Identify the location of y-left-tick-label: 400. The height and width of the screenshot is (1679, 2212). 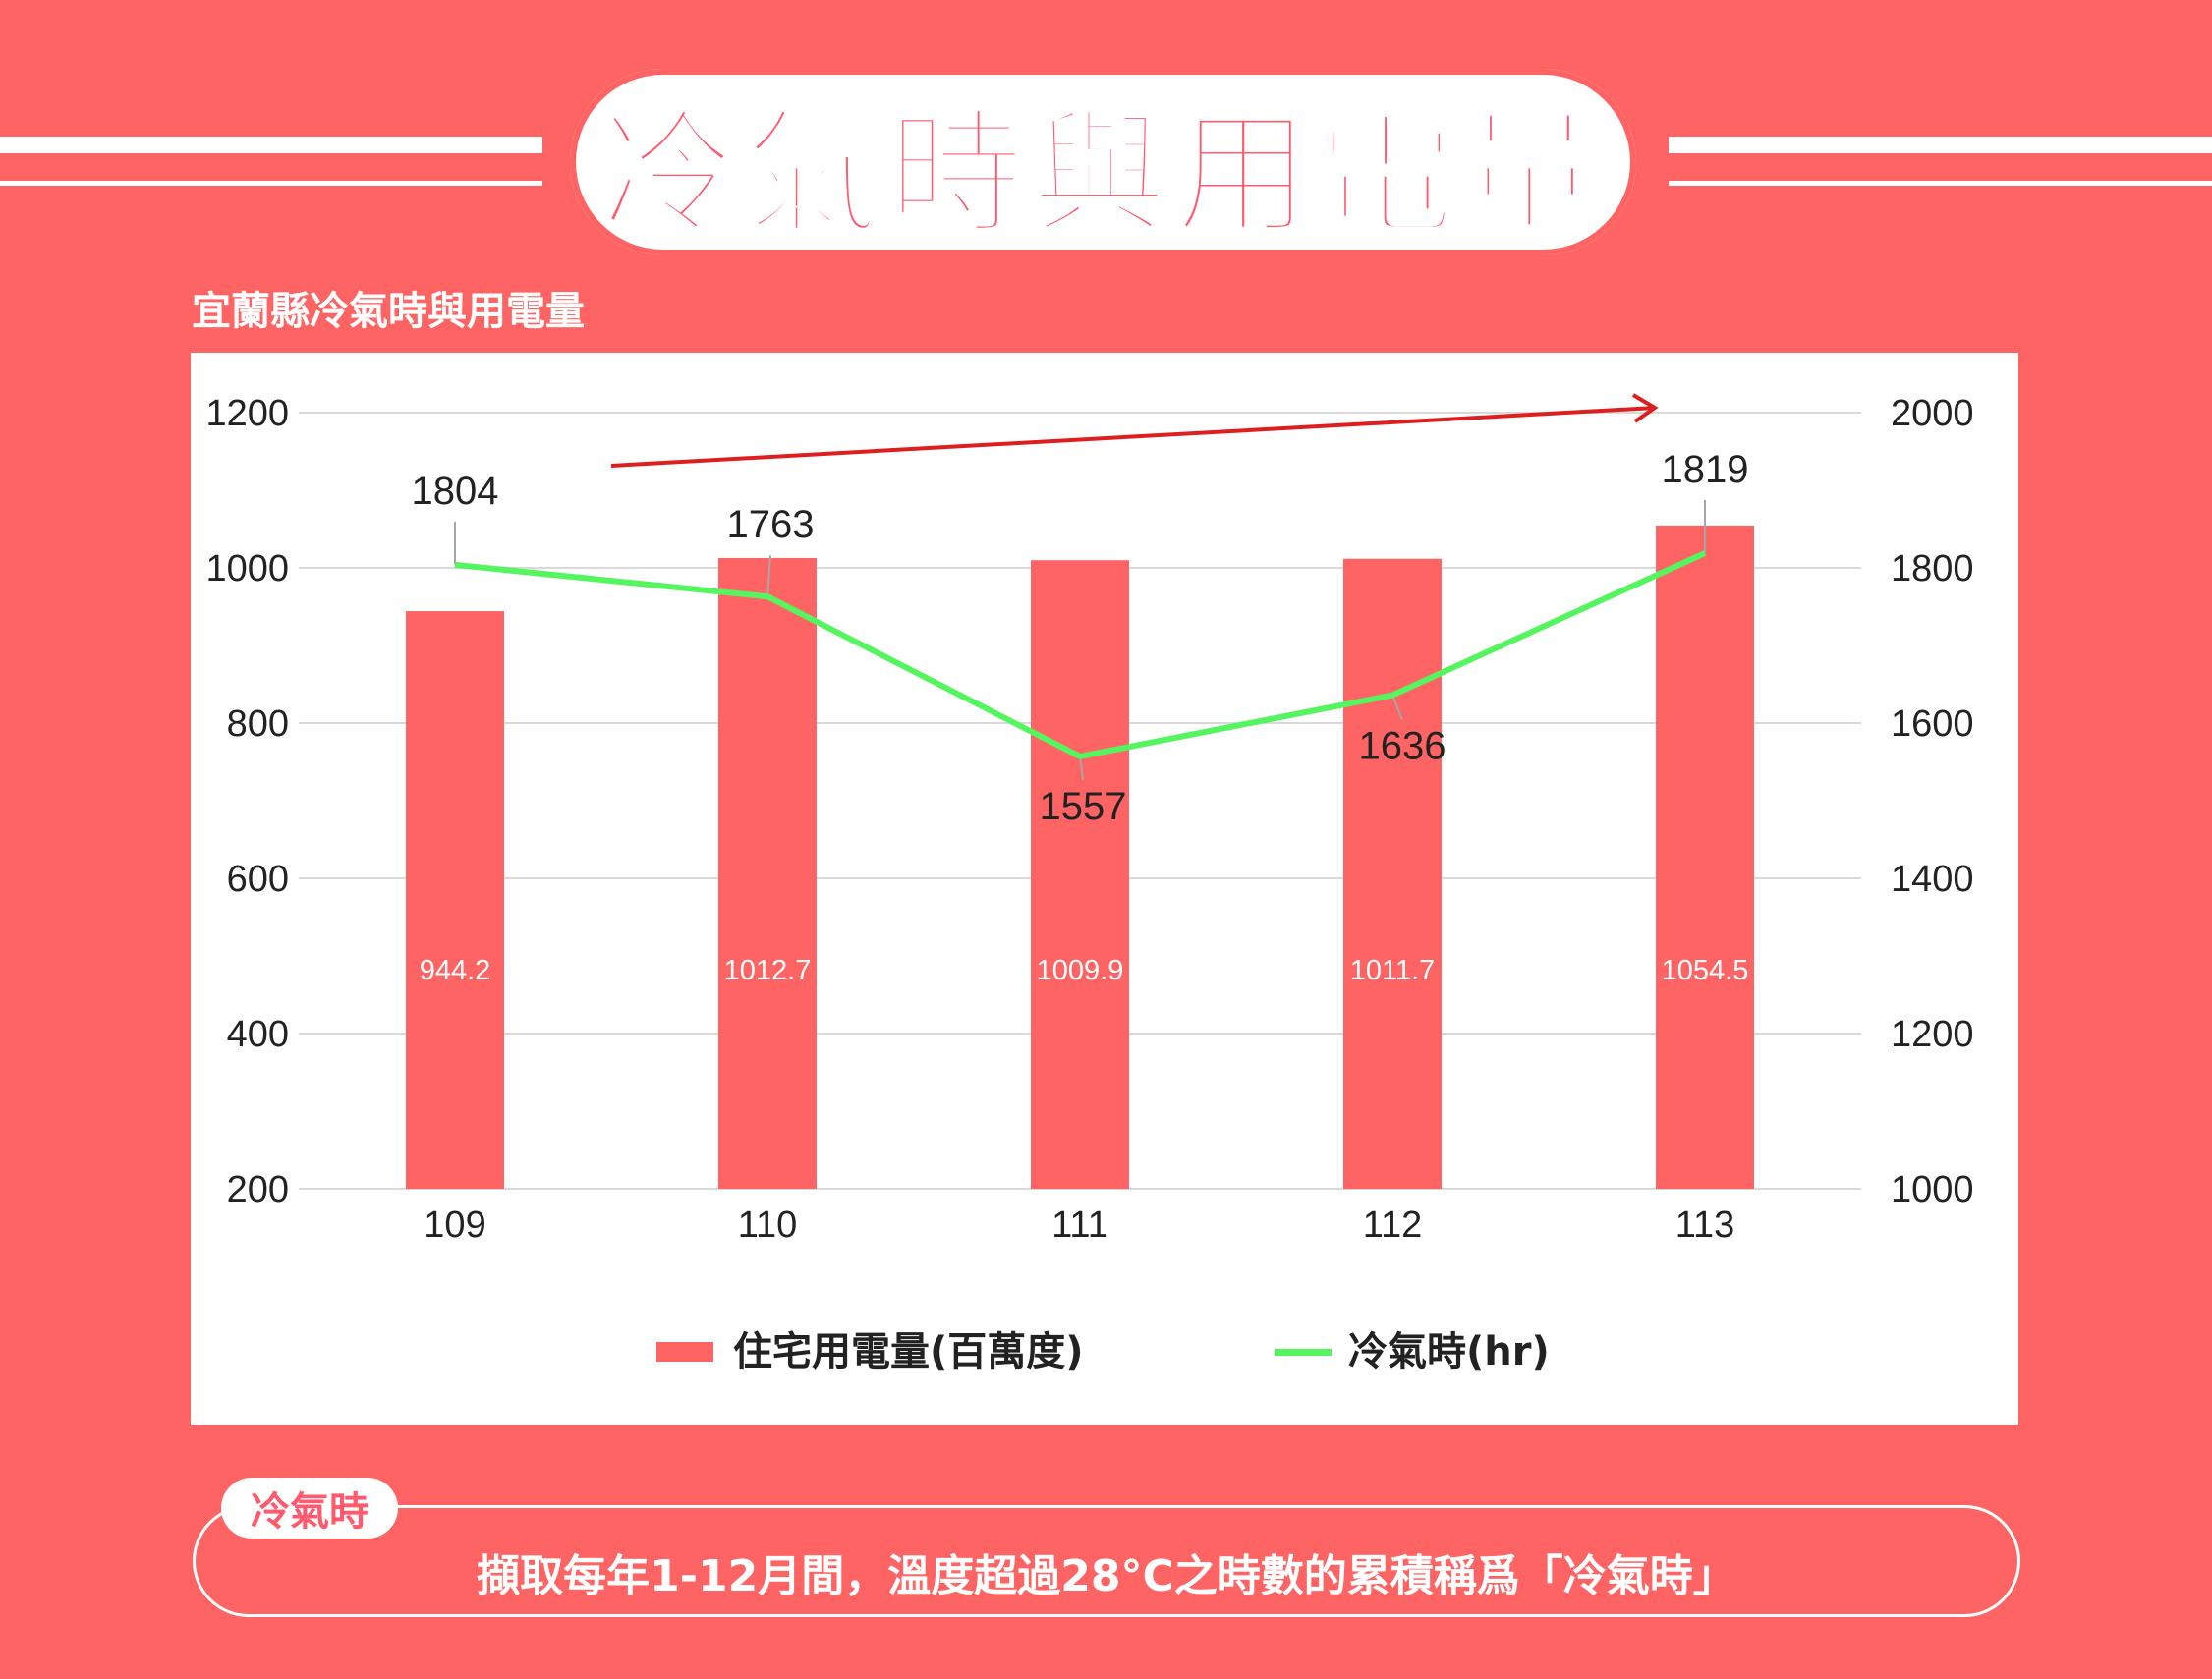
(258, 1034).